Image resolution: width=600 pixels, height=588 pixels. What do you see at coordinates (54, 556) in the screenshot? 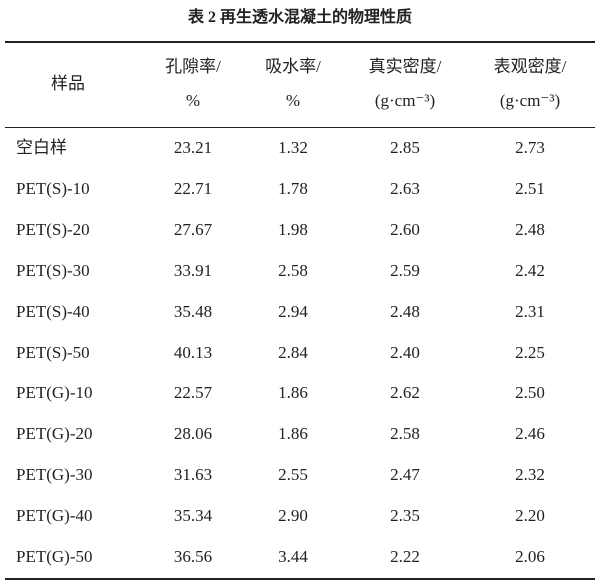
I see `sample-name: PET(G)-50` at bounding box center [54, 556].